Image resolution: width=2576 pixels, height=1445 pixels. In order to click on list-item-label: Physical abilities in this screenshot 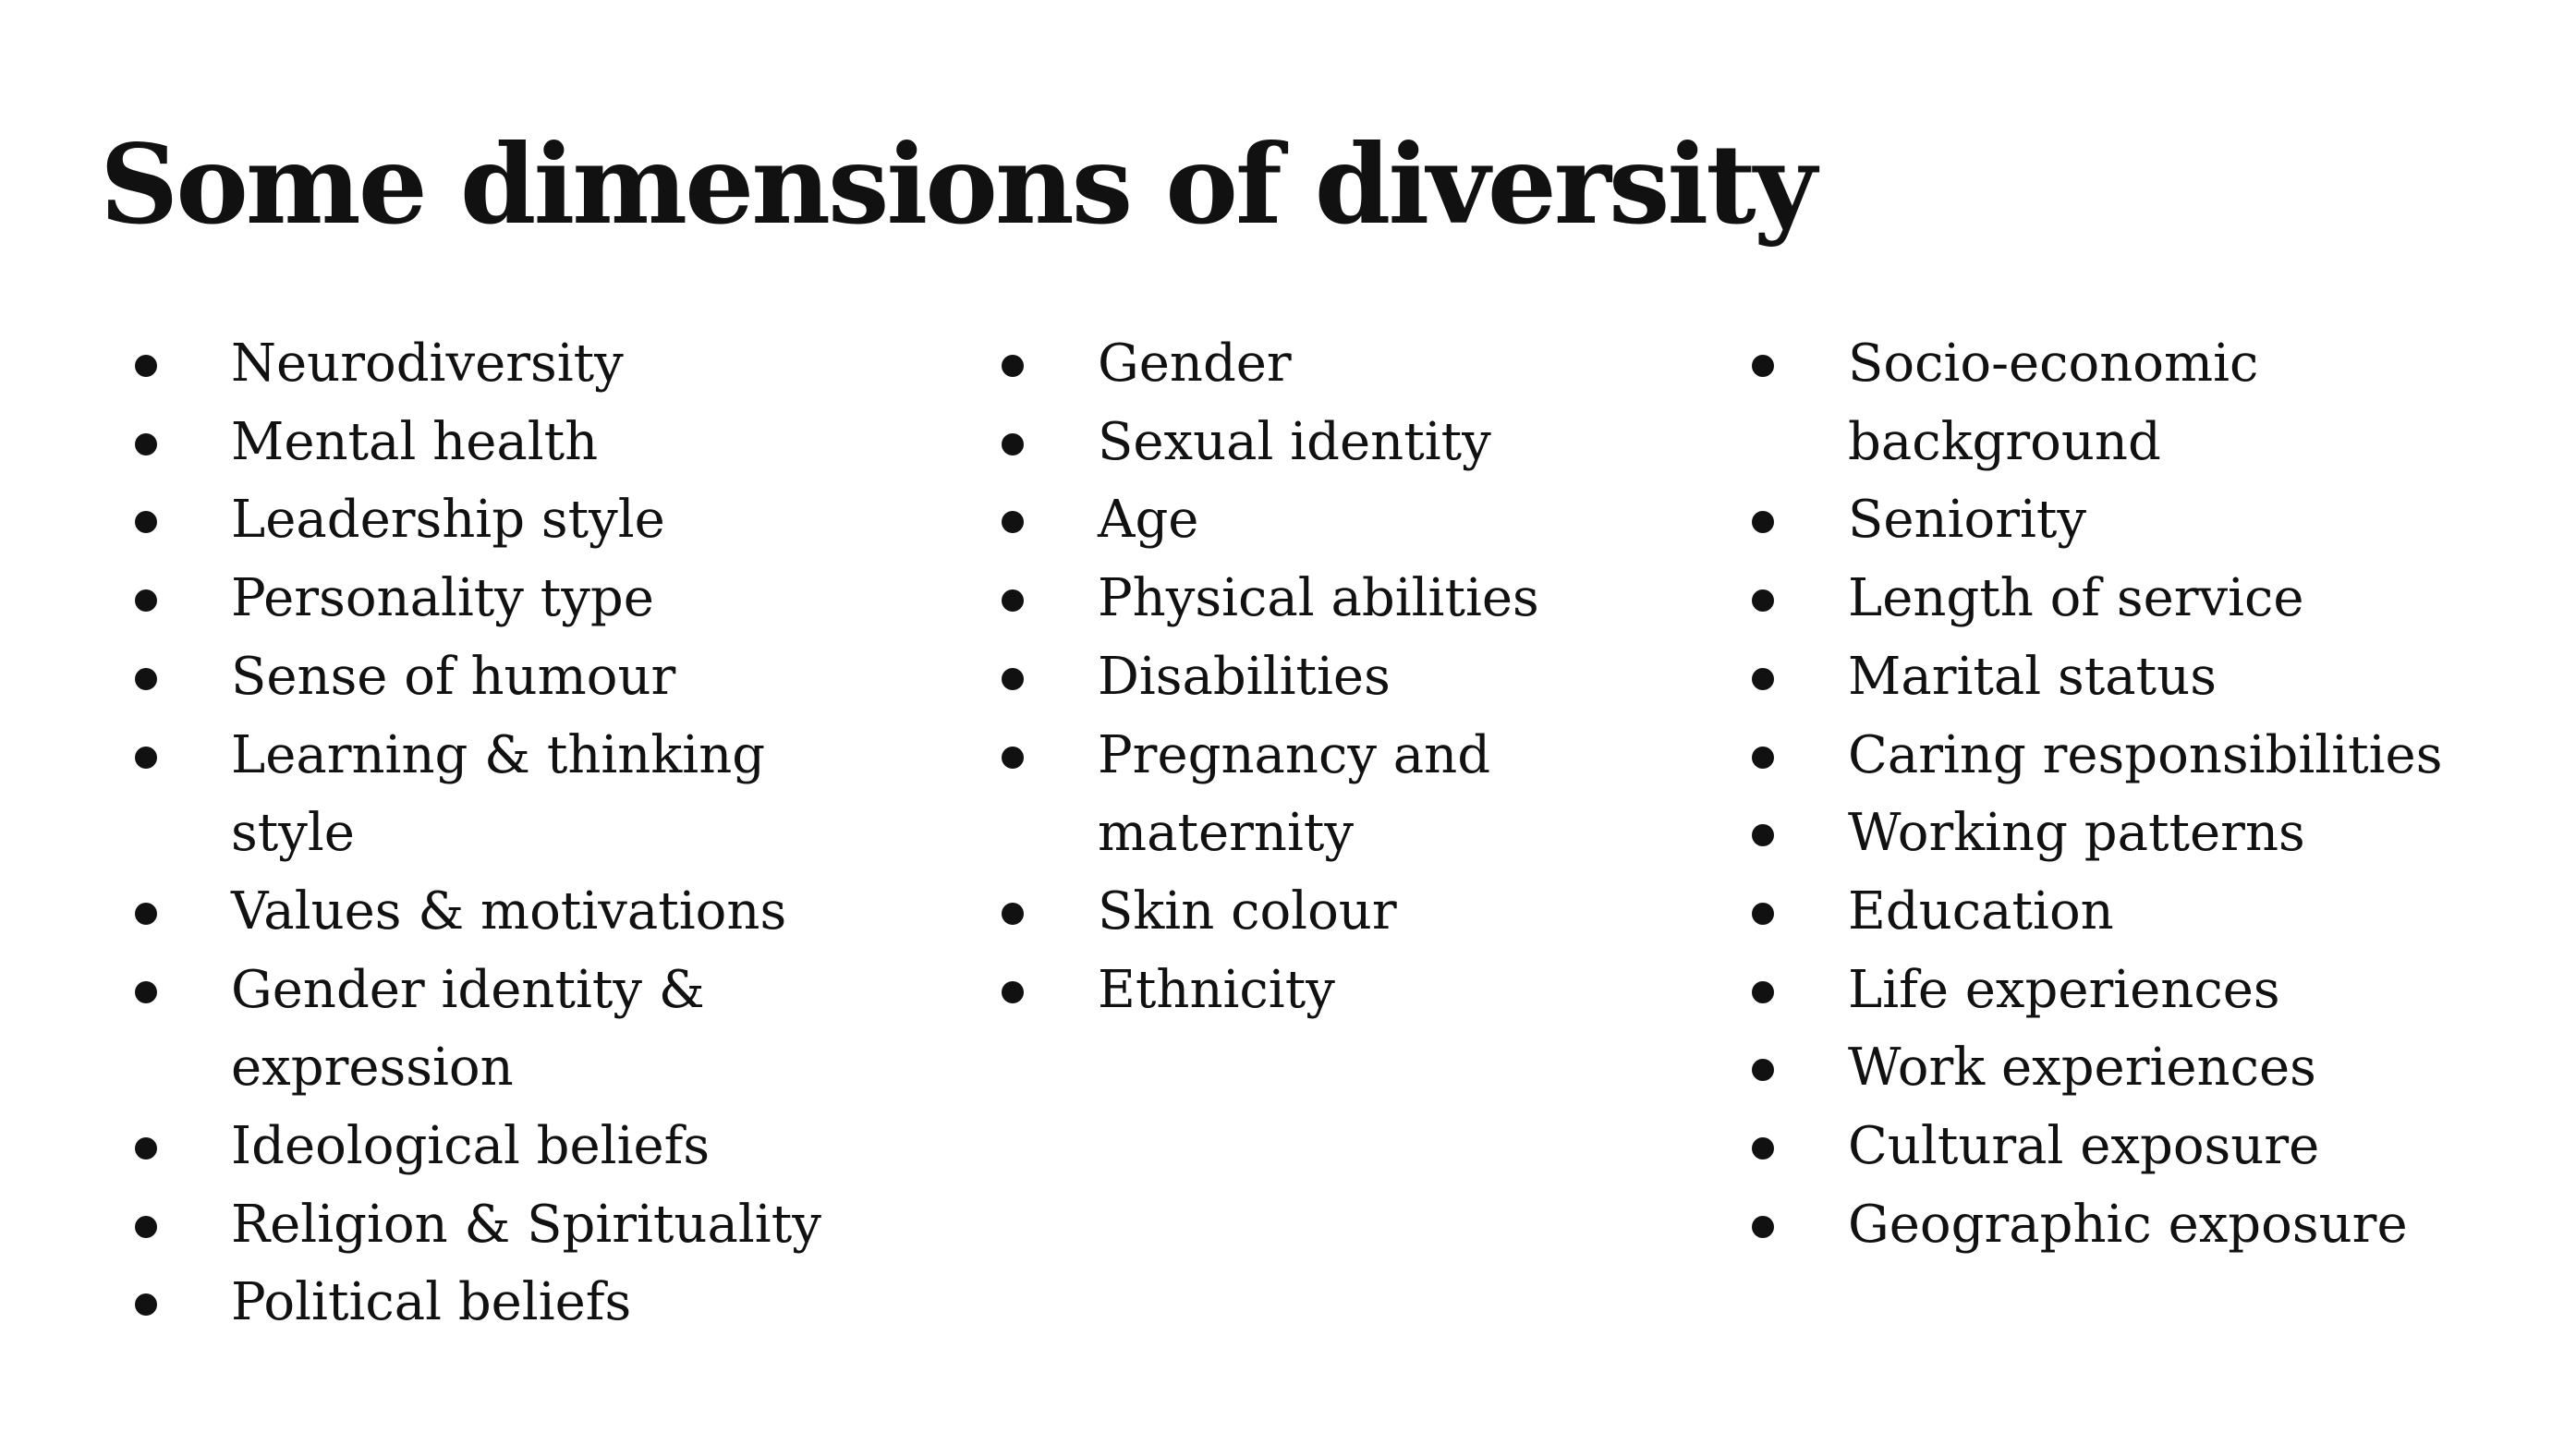, I will do `click(1318, 598)`.